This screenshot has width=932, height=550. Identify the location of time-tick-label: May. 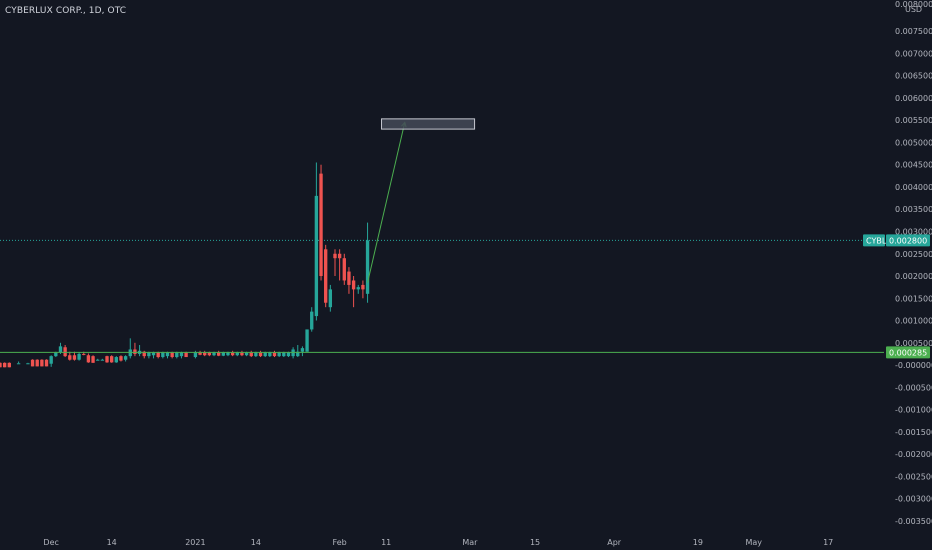
(753, 542).